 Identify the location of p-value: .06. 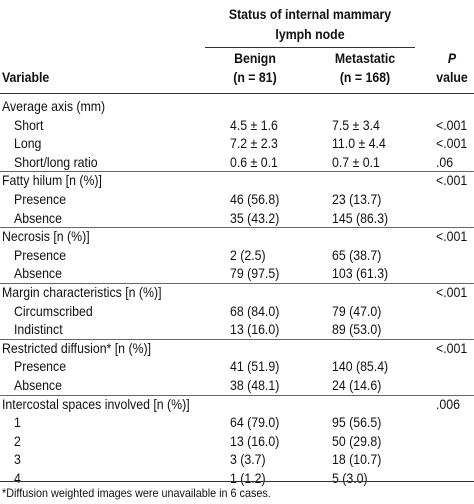
(445, 161).